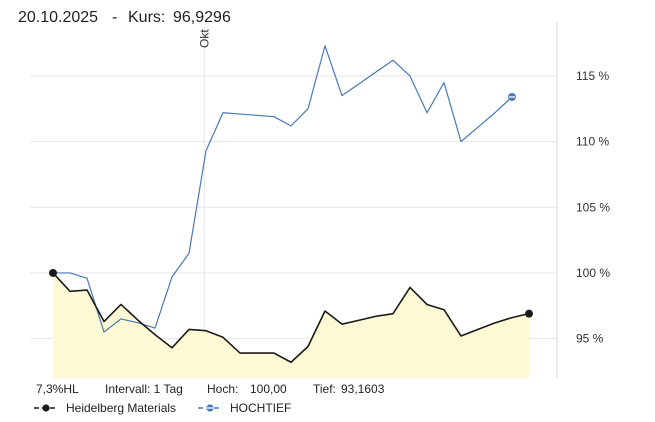 The image size is (655, 422). Describe the element at coordinates (593, 273) in the screenshot. I see `y-tick-label: 100 %` at that location.